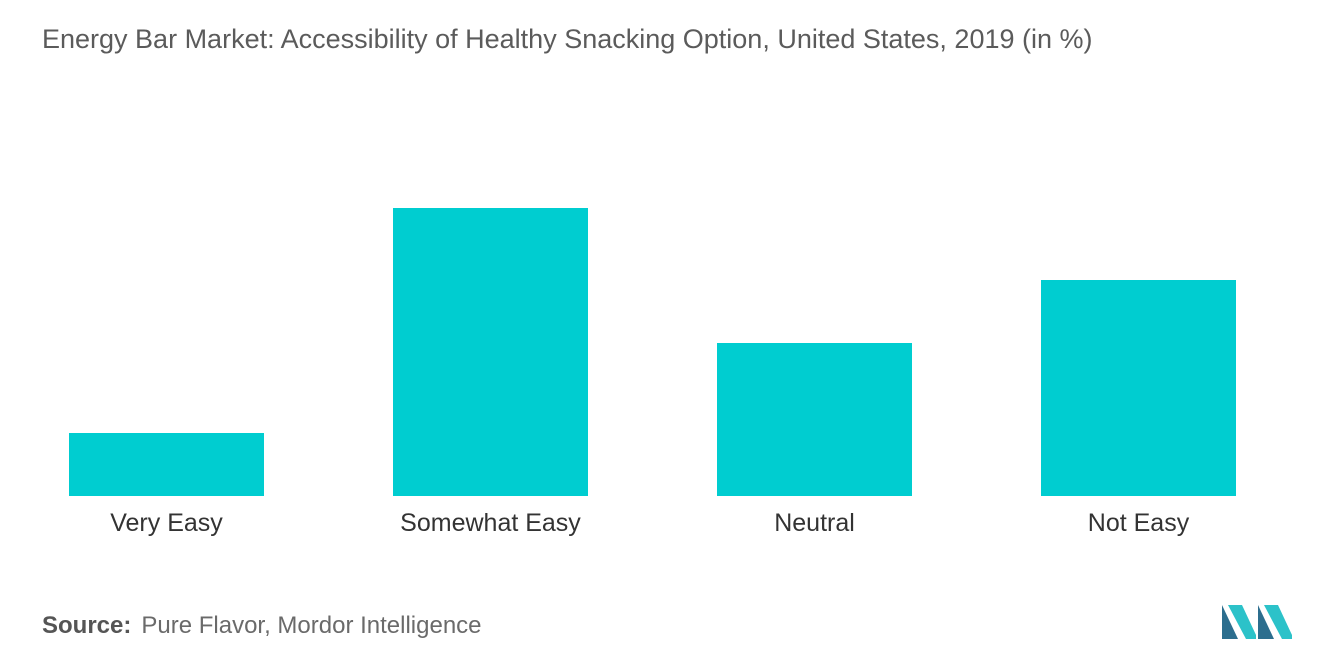  Describe the element at coordinates (87, 625) in the screenshot. I see `source-label: Source:` at that location.